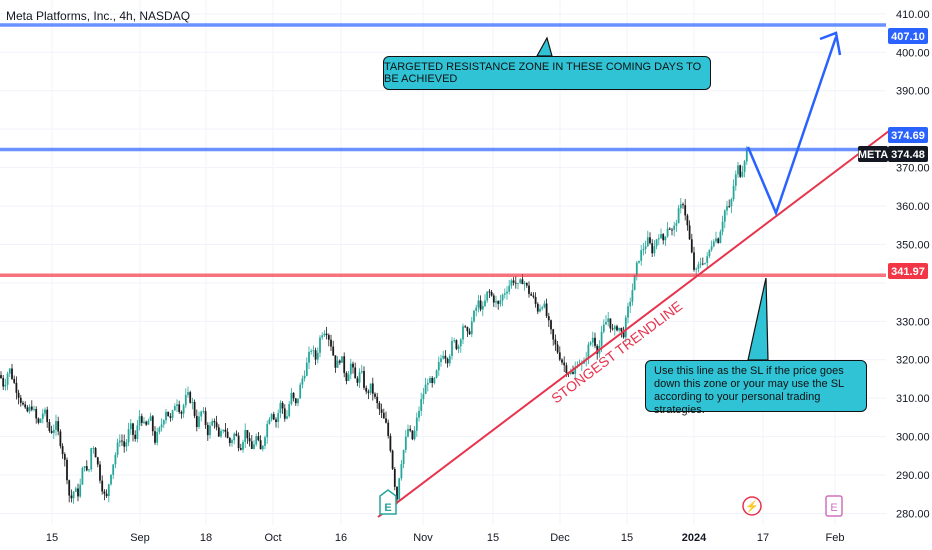 The height and width of the screenshot is (550, 932). Describe the element at coordinates (423, 538) in the screenshot. I see `x-tick-label: Nov` at that location.